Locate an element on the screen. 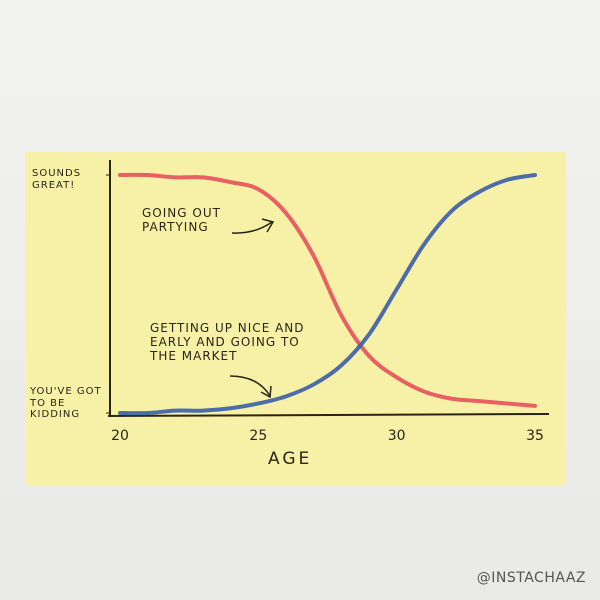 The width and height of the screenshot is (600, 600). x-axis is located at coordinates (328, 415).